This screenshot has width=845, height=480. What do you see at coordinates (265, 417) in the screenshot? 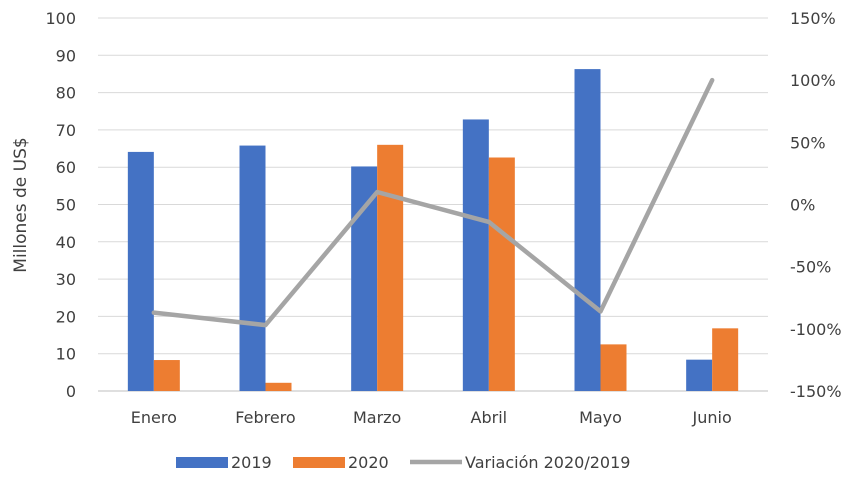
I see `x-tick-label: Febrero` at bounding box center [265, 417].